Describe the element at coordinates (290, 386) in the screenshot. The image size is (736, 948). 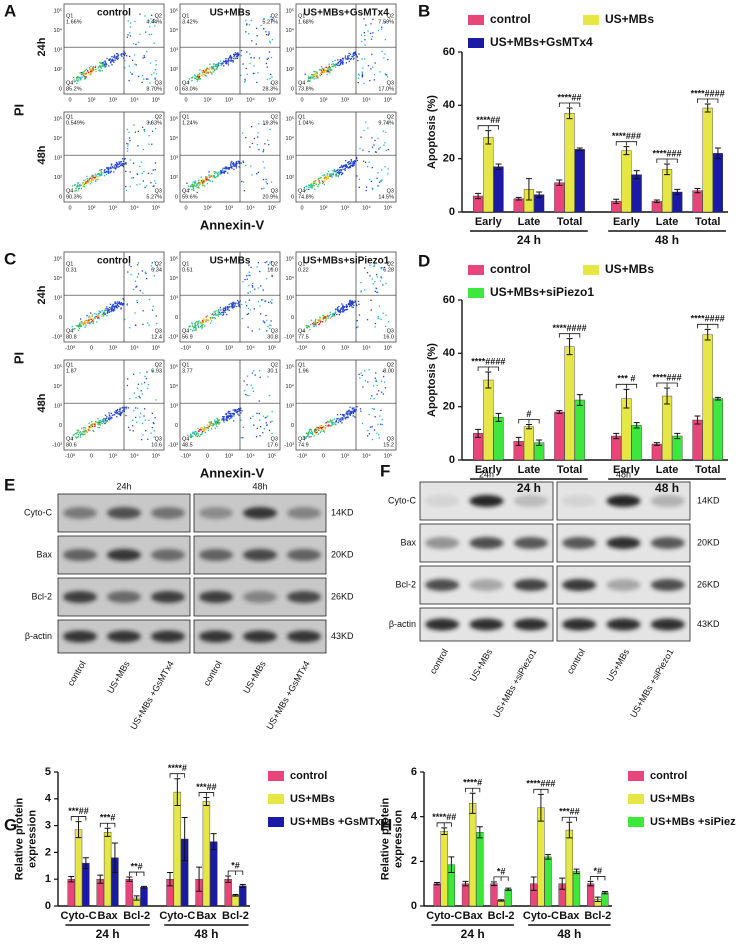
I see `flow-y-tick: 10⁴` at that location.